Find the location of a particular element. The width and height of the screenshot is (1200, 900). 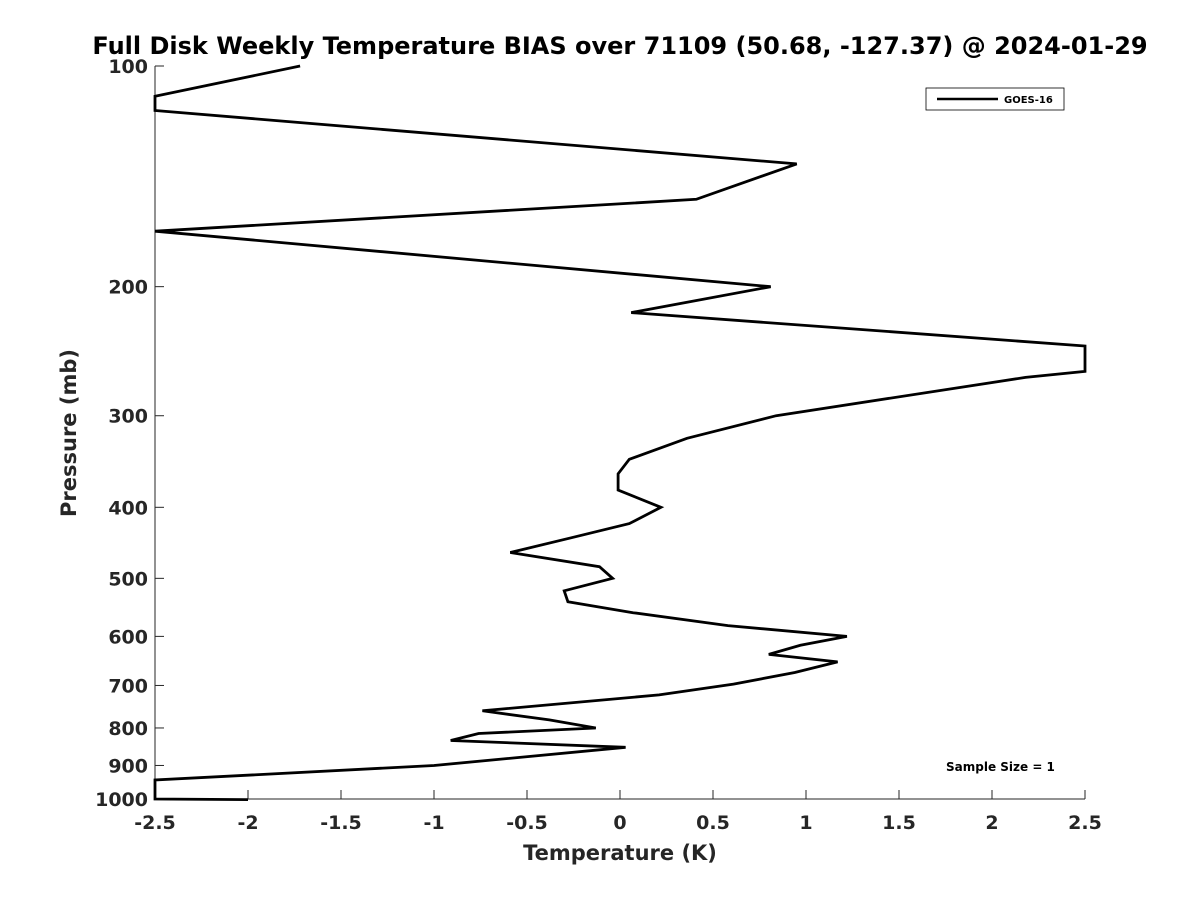

x-tick-label: 0.5 is located at coordinates (713, 823).